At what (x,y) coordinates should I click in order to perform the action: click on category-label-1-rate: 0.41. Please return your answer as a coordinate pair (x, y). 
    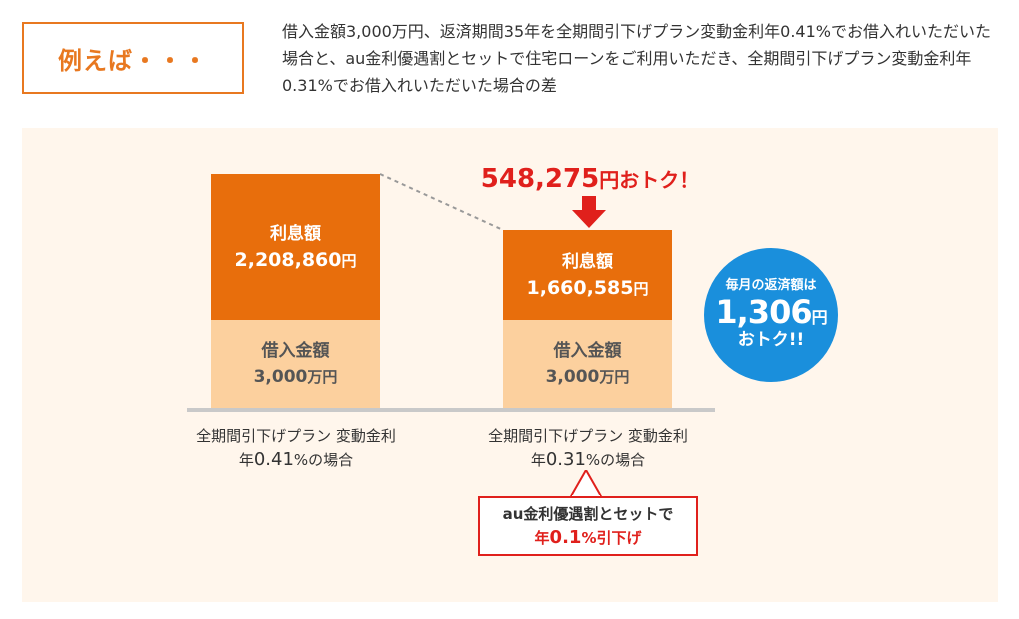
    Looking at the image, I should click on (273, 459).